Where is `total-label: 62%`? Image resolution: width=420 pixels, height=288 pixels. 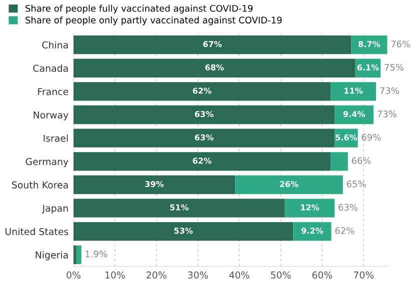 total-label: 62% is located at coordinates (344, 230).